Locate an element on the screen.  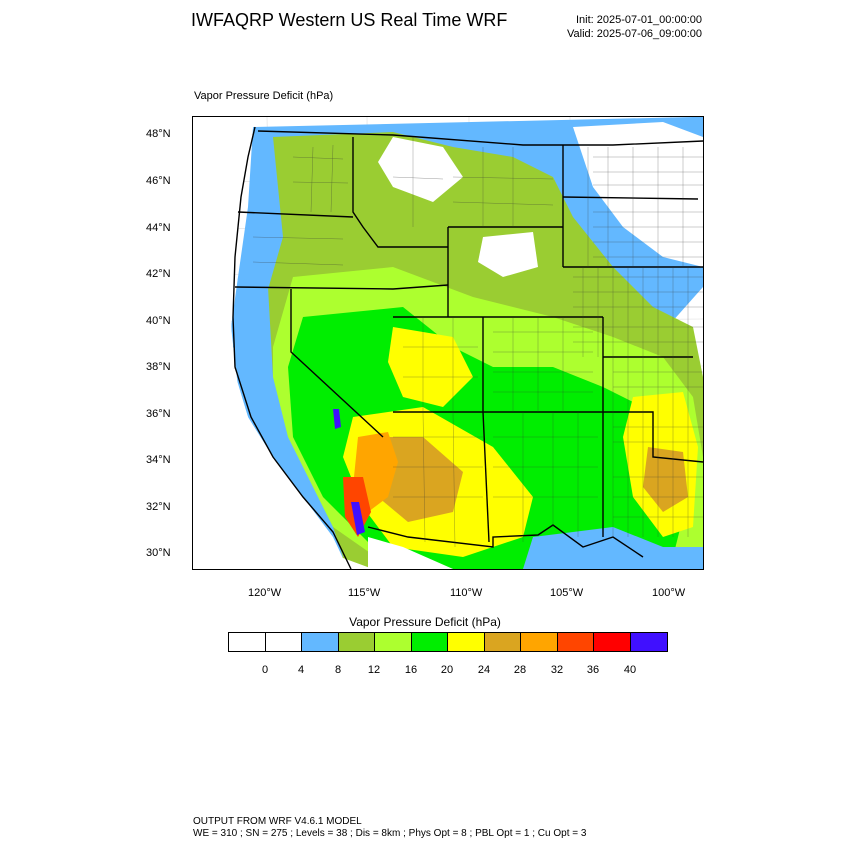
lat-label-48: 48°N is located at coordinates (158, 134).